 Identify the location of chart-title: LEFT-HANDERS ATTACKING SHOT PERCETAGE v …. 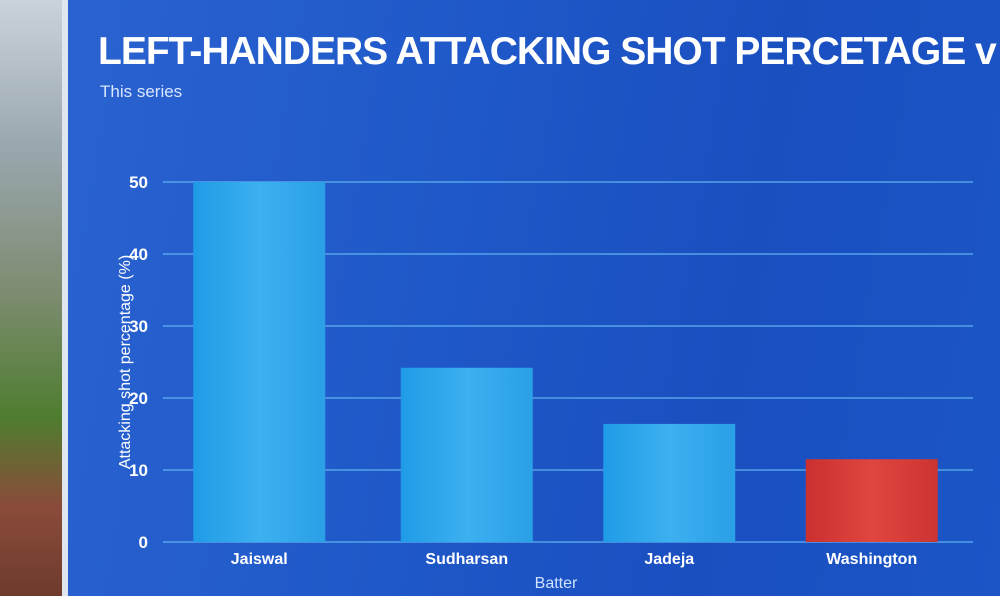
(549, 51).